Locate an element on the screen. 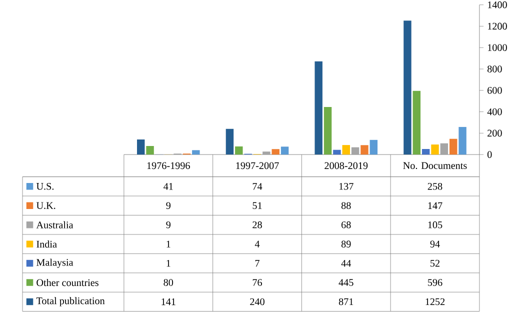 The height and width of the screenshot is (312, 520). data-label: 4 is located at coordinates (257, 244).